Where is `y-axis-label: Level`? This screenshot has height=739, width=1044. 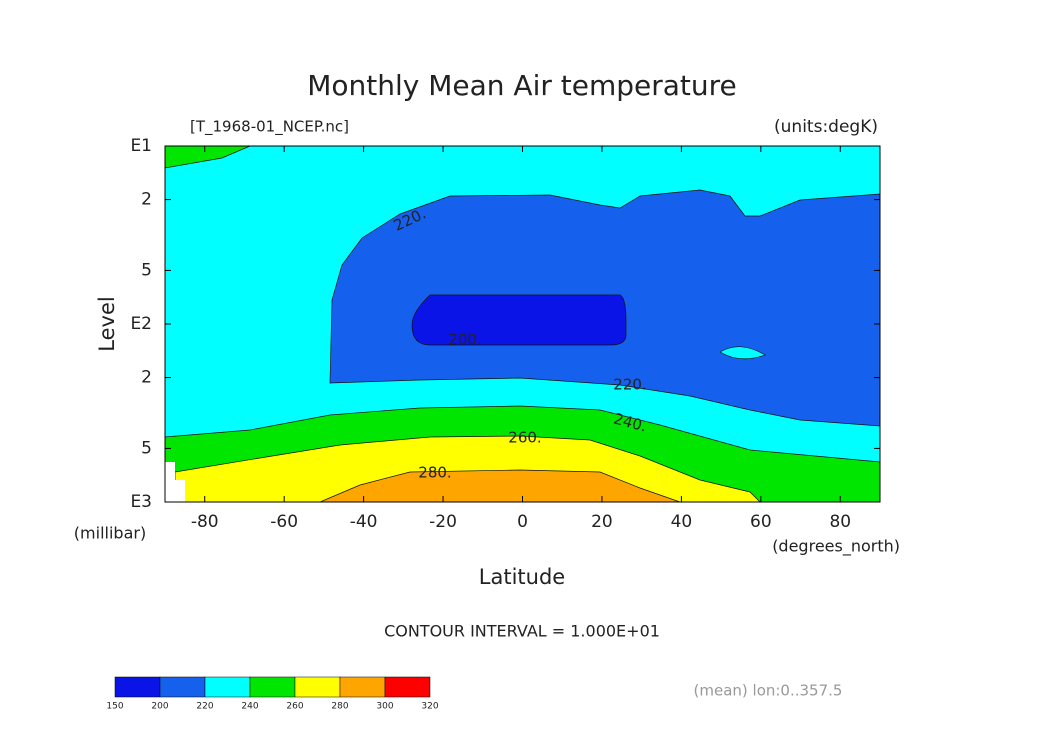 y-axis-label: Level is located at coordinates (107, 323).